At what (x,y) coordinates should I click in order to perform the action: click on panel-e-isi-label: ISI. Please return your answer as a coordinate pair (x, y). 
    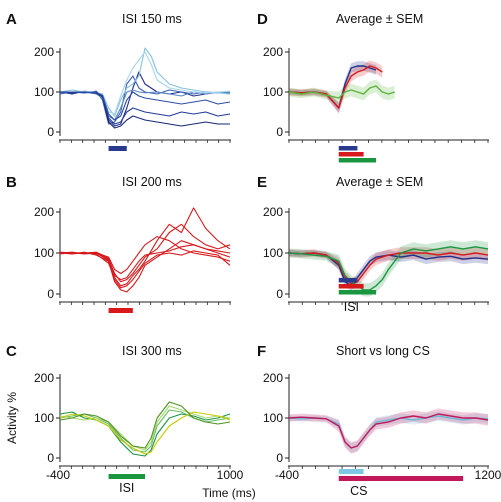
    Looking at the image, I should click on (351, 307).